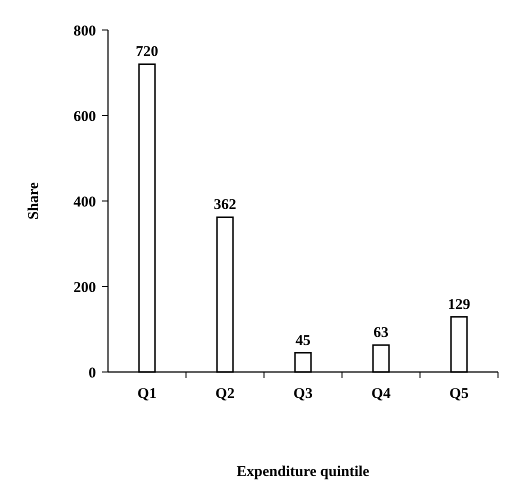  What do you see at coordinates (381, 394) in the screenshot?
I see `x-tick-label: Q4` at bounding box center [381, 394].